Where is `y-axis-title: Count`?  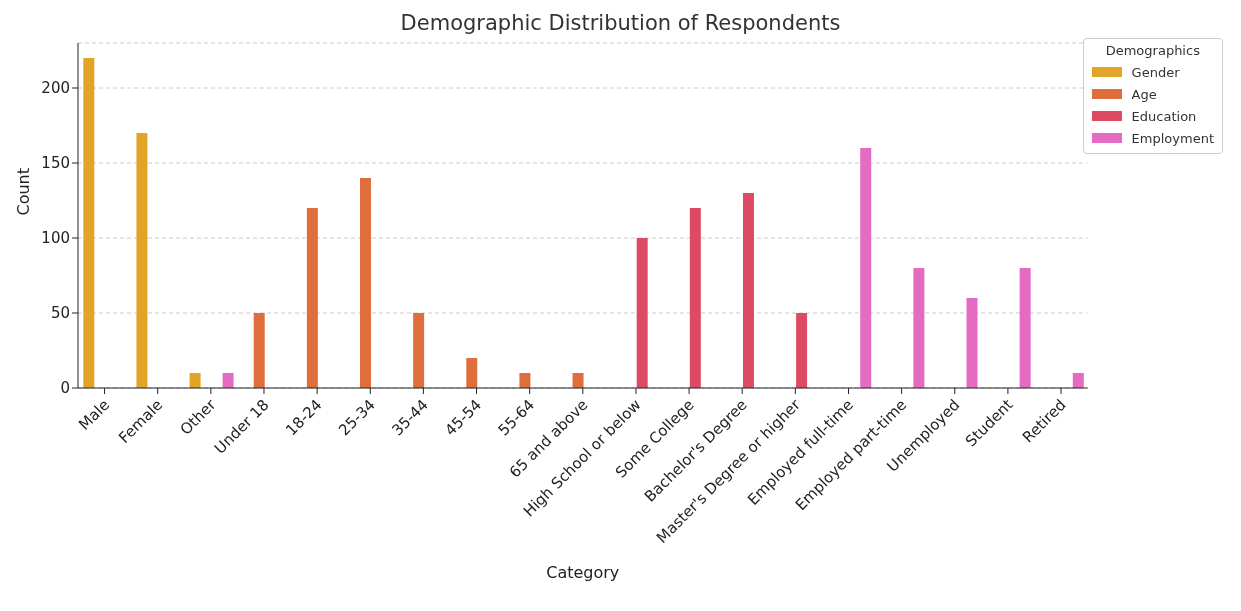
y-axis-title: Count is located at coordinates (23, 191).